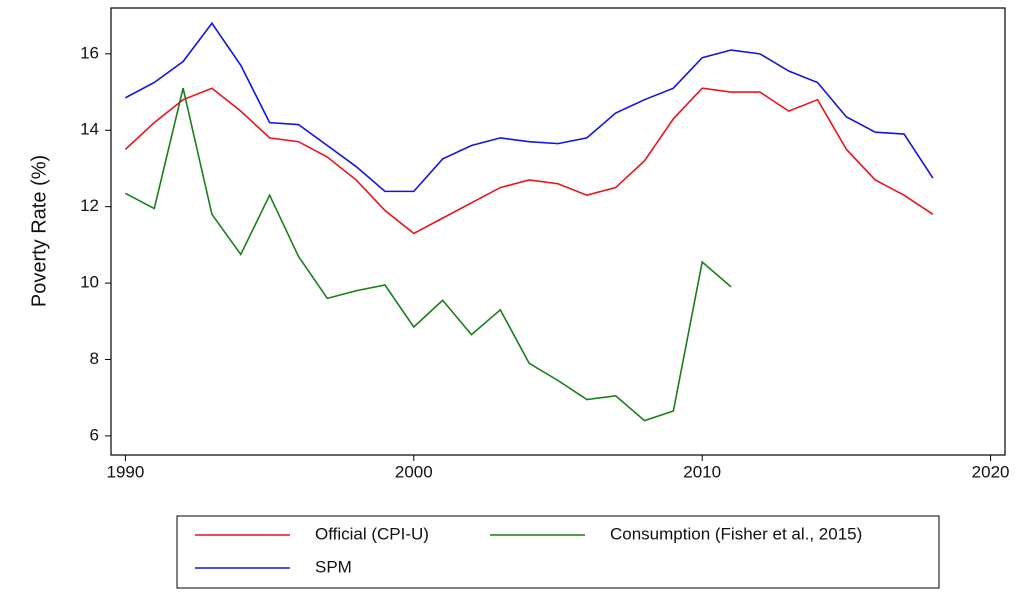  Describe the element at coordinates (702, 471) in the screenshot. I see `x-tick-label: 2010` at that location.